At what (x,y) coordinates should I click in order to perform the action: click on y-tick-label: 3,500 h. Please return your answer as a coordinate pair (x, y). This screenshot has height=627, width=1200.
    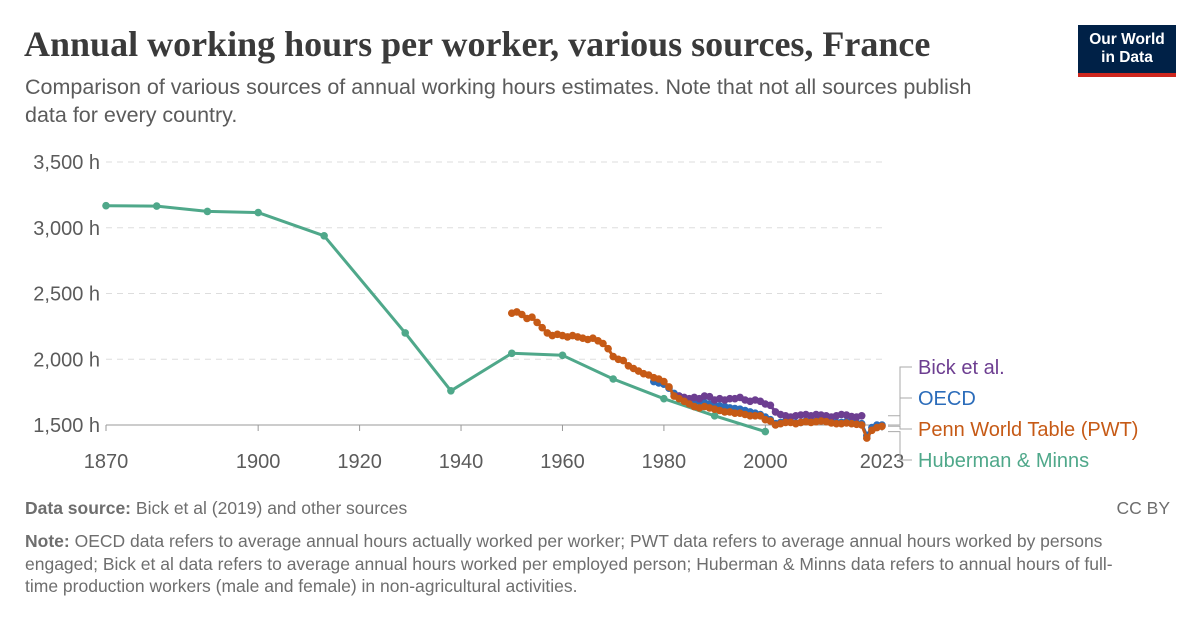
    Looking at the image, I should click on (66, 163).